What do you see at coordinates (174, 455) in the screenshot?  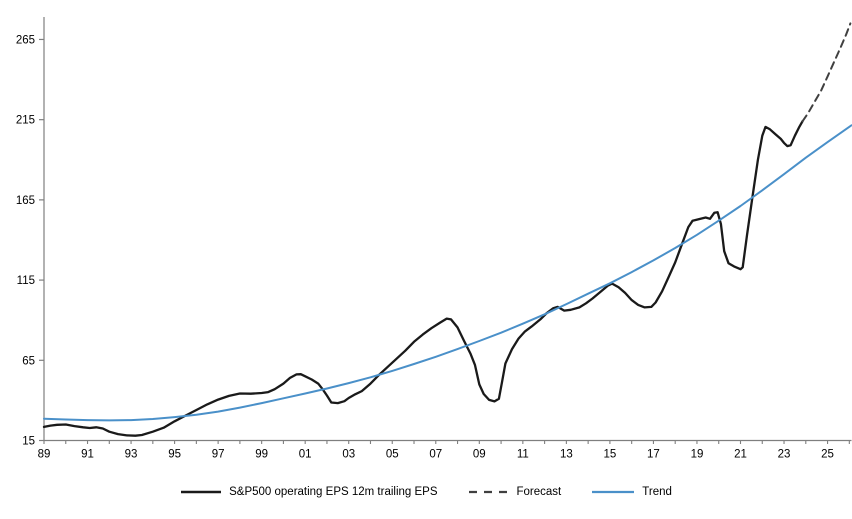 I see `x-tick-label: 95` at bounding box center [174, 455].